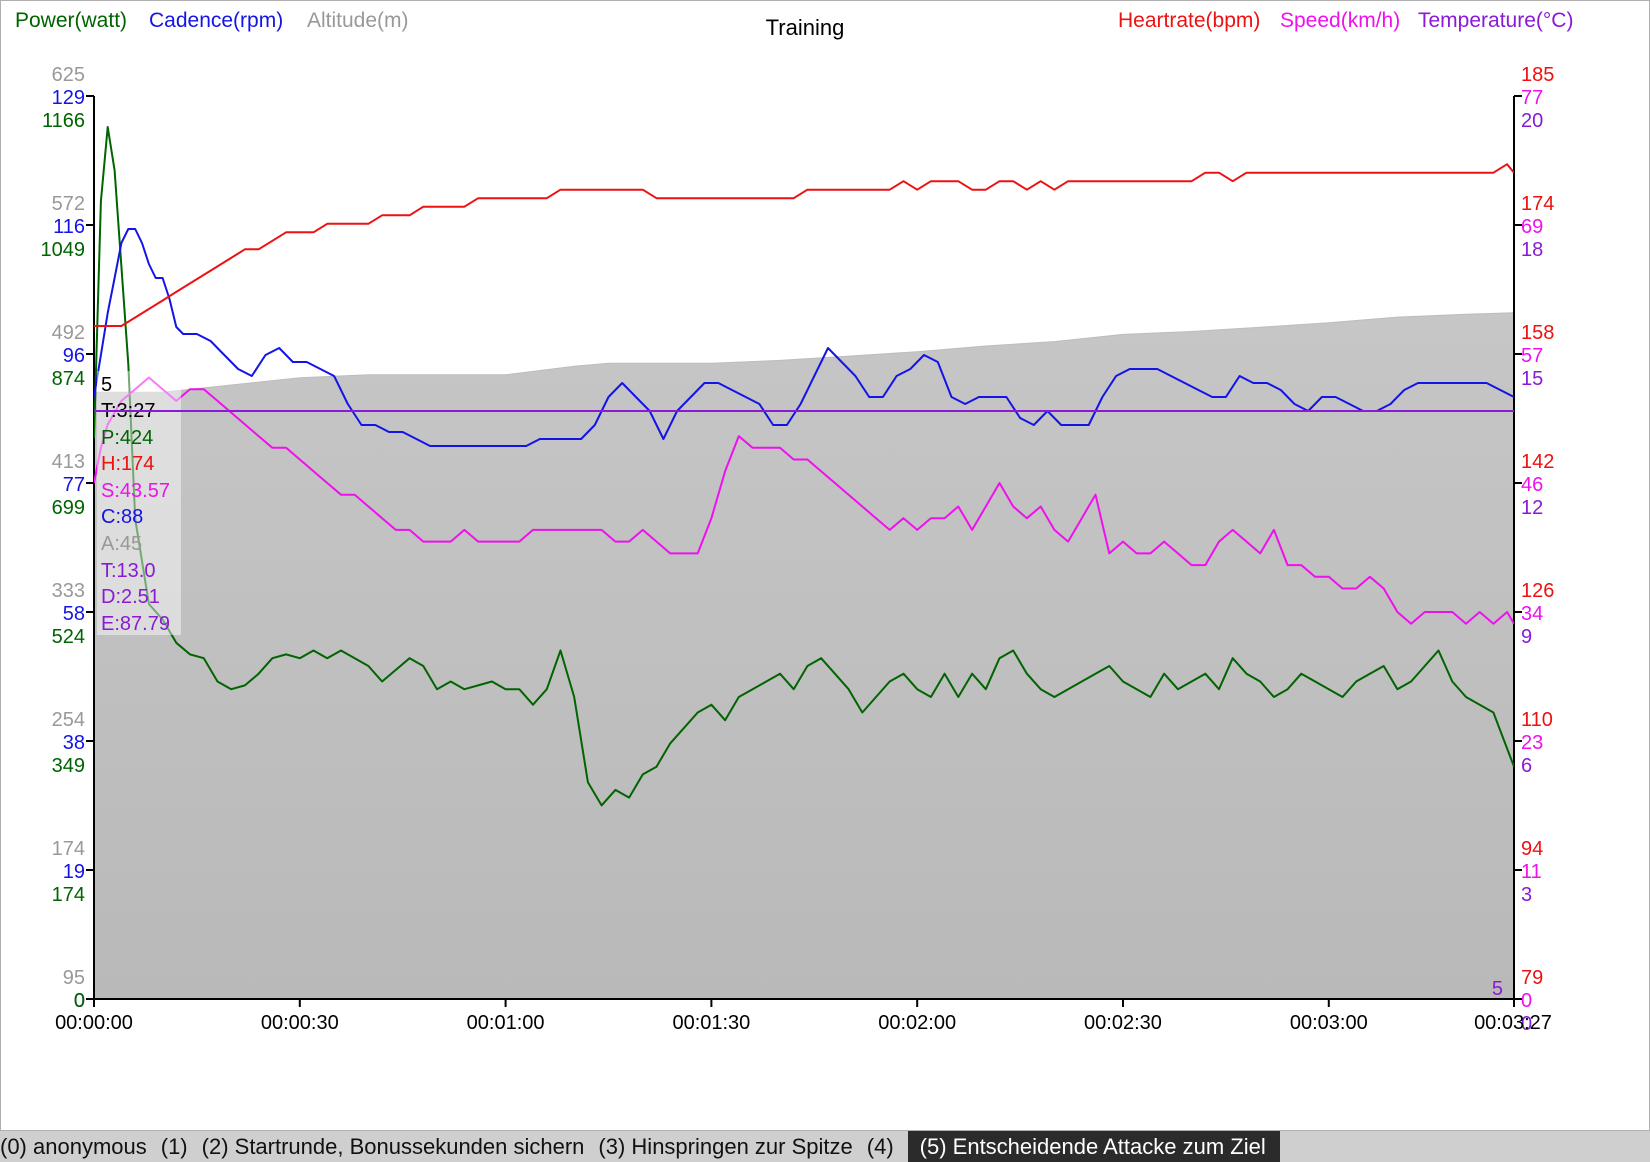 Image resolution: width=1650 pixels, height=1162 pixels. Describe the element at coordinates (74, 356) in the screenshot. I see `cadence-tick-label: 96` at that location.